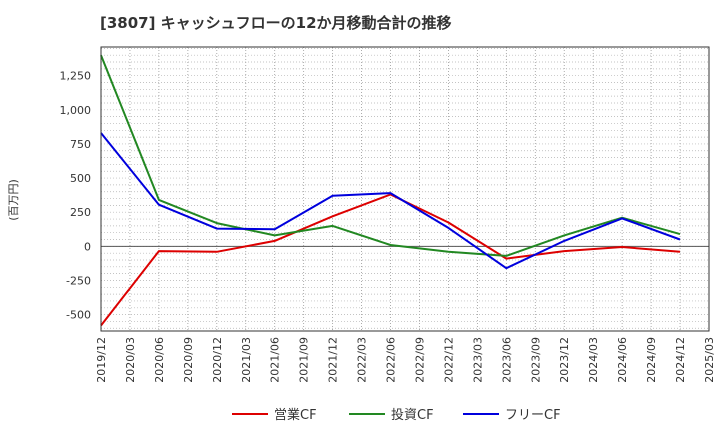  I want to click on y-tick-label: 1,000, so click(76, 110).